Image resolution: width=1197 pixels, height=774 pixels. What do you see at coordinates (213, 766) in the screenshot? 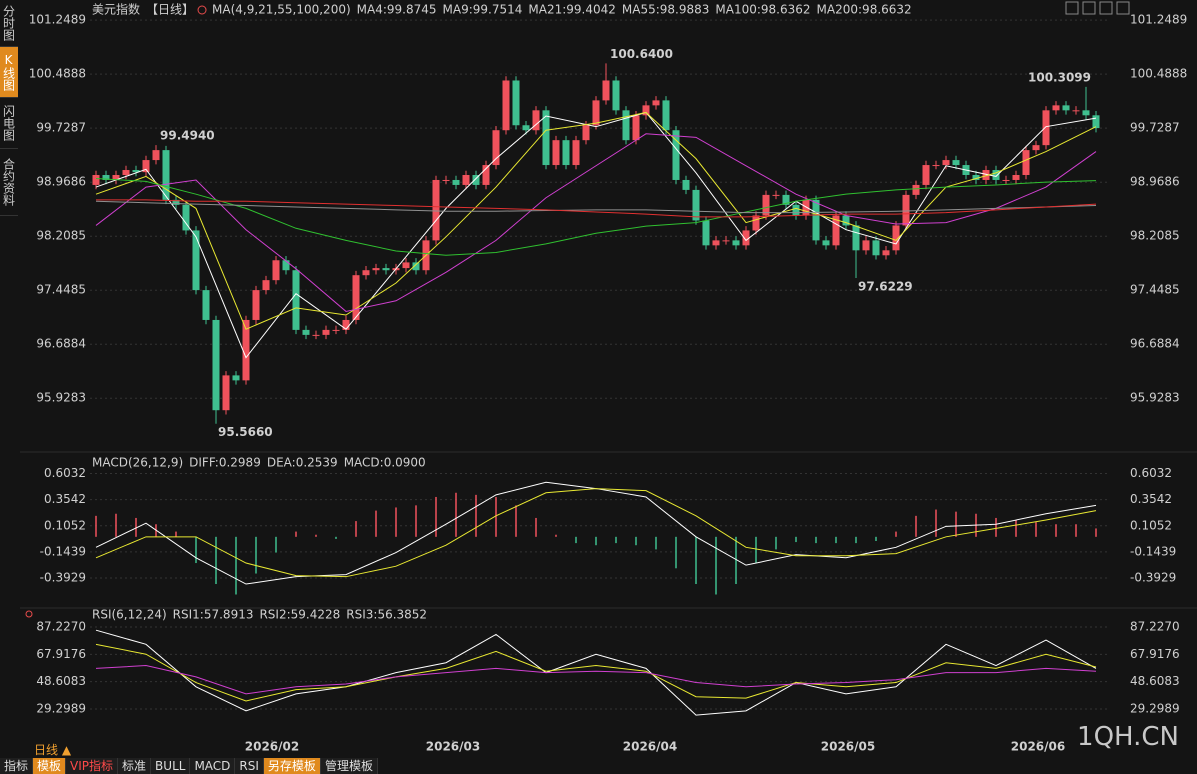
I see `toolbar-button: MACD` at bounding box center [213, 766].